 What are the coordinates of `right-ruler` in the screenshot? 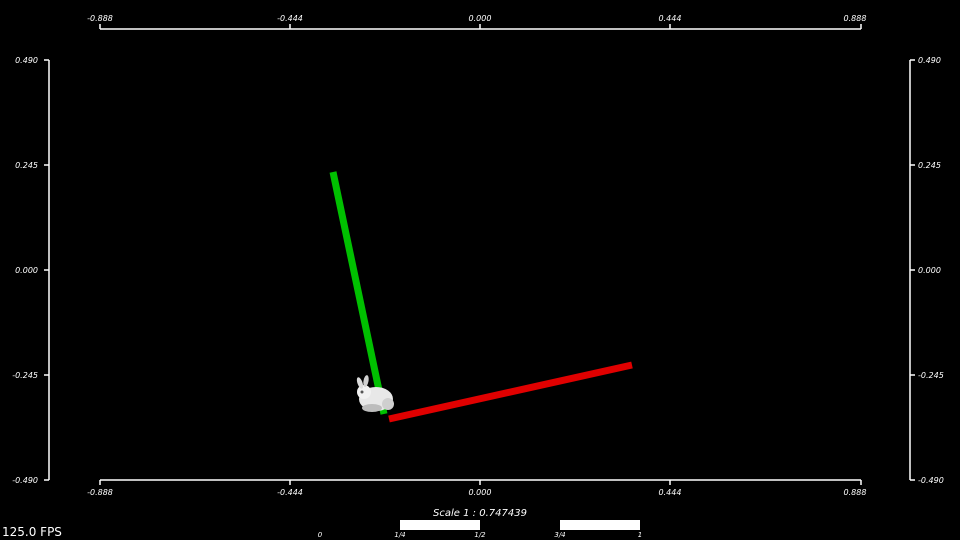 It's located at (912, 270).